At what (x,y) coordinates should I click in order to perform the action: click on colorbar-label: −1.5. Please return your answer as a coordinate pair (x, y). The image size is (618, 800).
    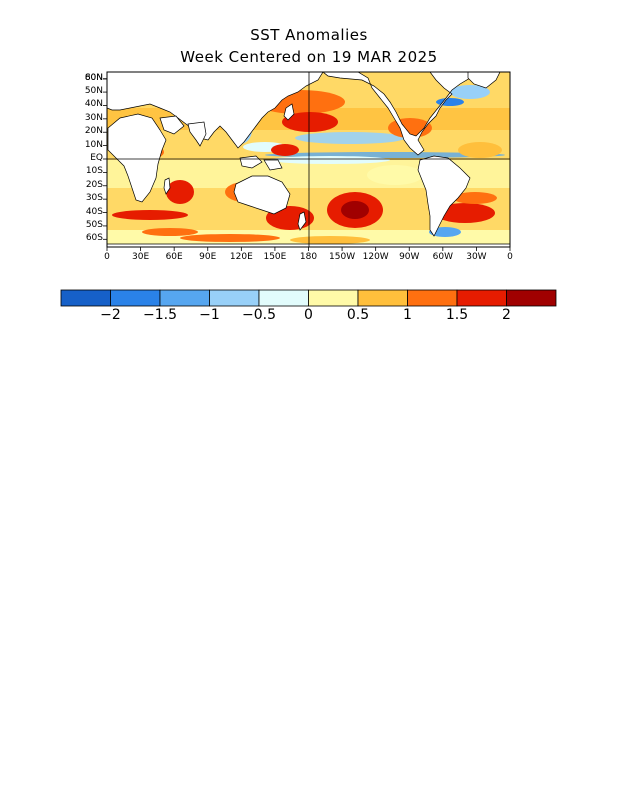
    Looking at the image, I should click on (160, 315).